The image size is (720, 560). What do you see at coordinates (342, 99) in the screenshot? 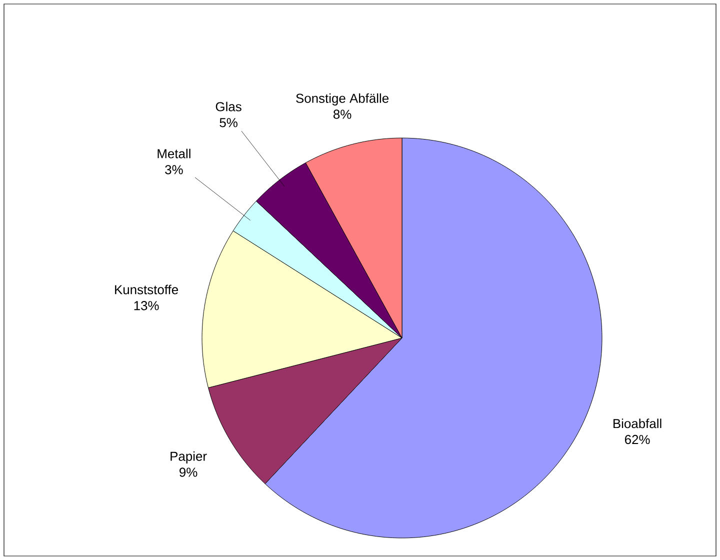
I see `slice-label: Sonstige Abfälle` at bounding box center [342, 99].